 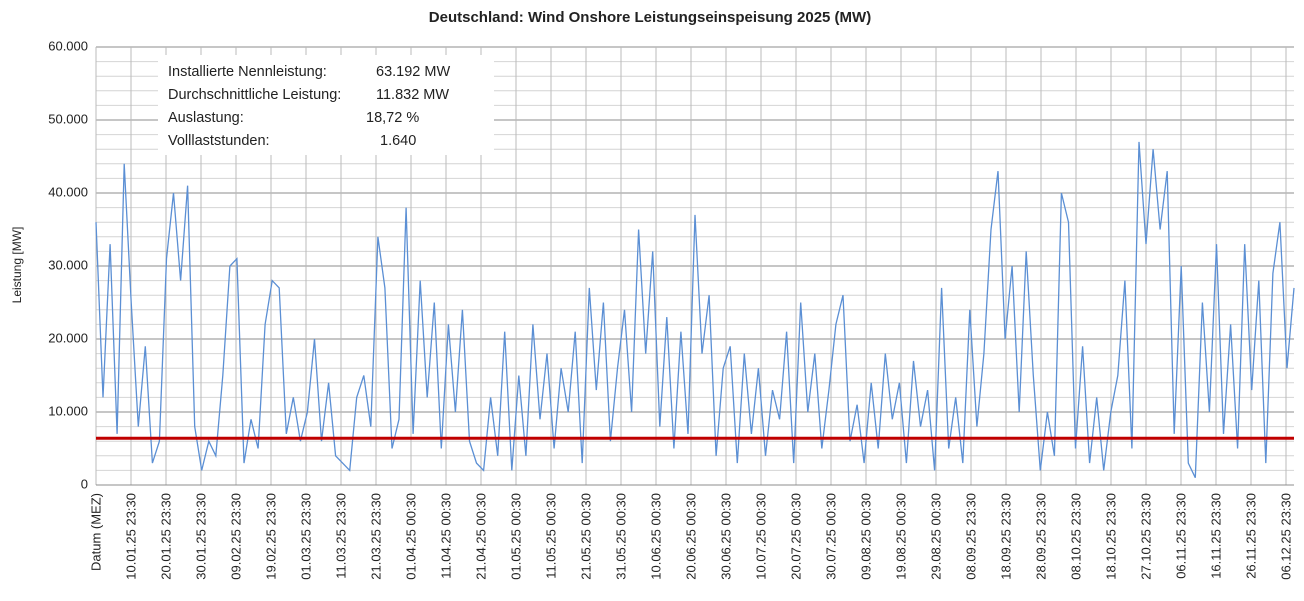 What do you see at coordinates (130, 536) in the screenshot?
I see `x-tick-label: 10.01.25 23:30` at bounding box center [130, 536].